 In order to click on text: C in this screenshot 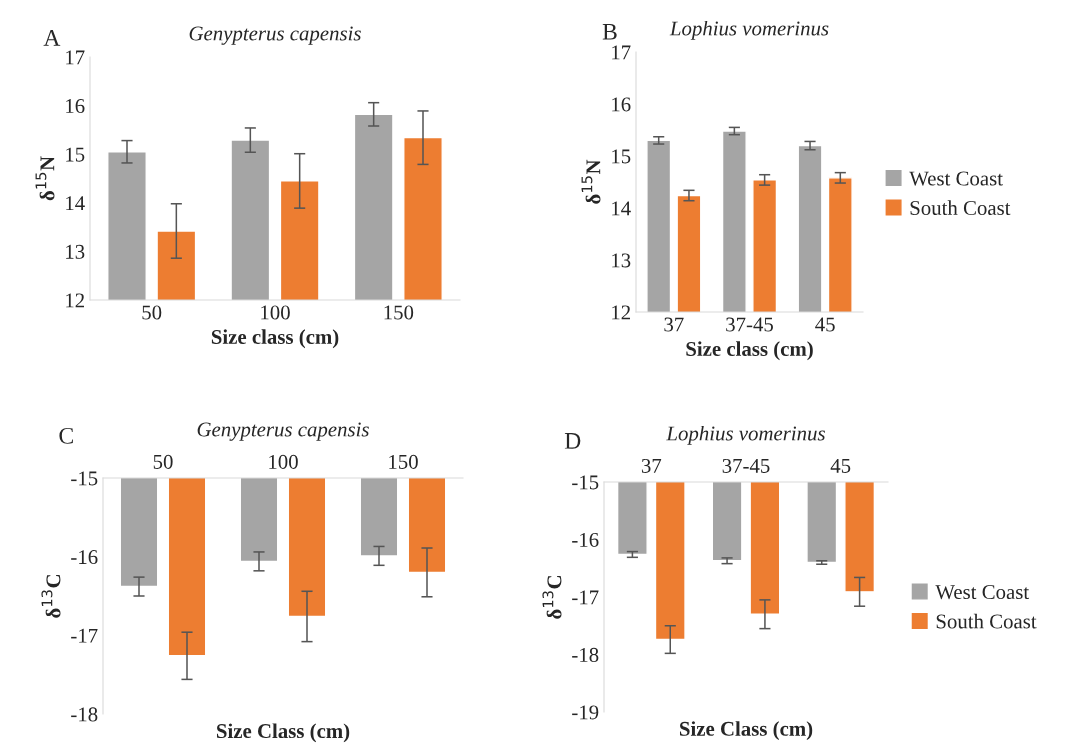, I will do `click(66, 435)`.